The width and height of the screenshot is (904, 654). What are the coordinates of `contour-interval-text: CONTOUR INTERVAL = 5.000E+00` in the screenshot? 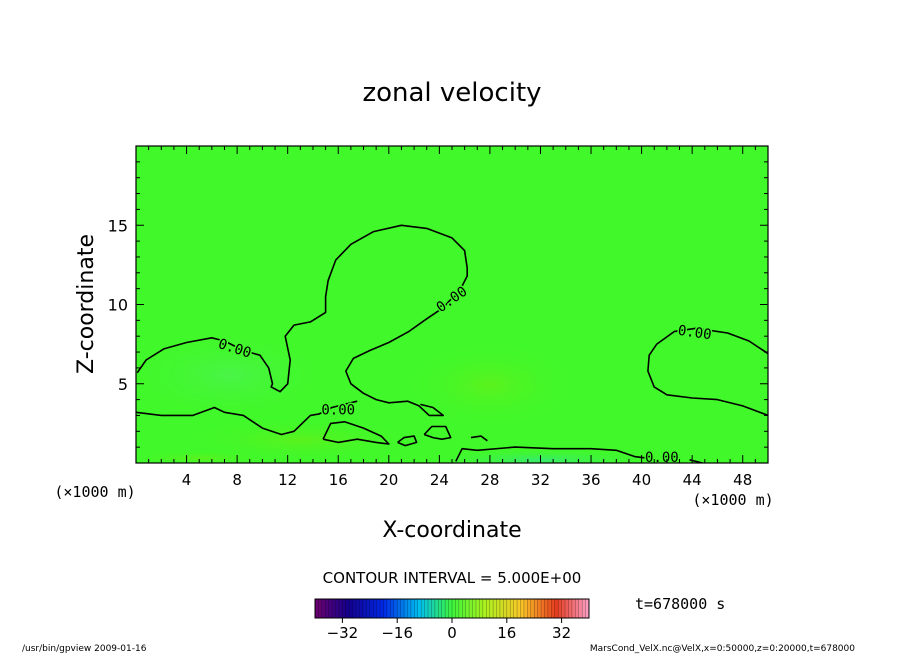 It's located at (452, 578).